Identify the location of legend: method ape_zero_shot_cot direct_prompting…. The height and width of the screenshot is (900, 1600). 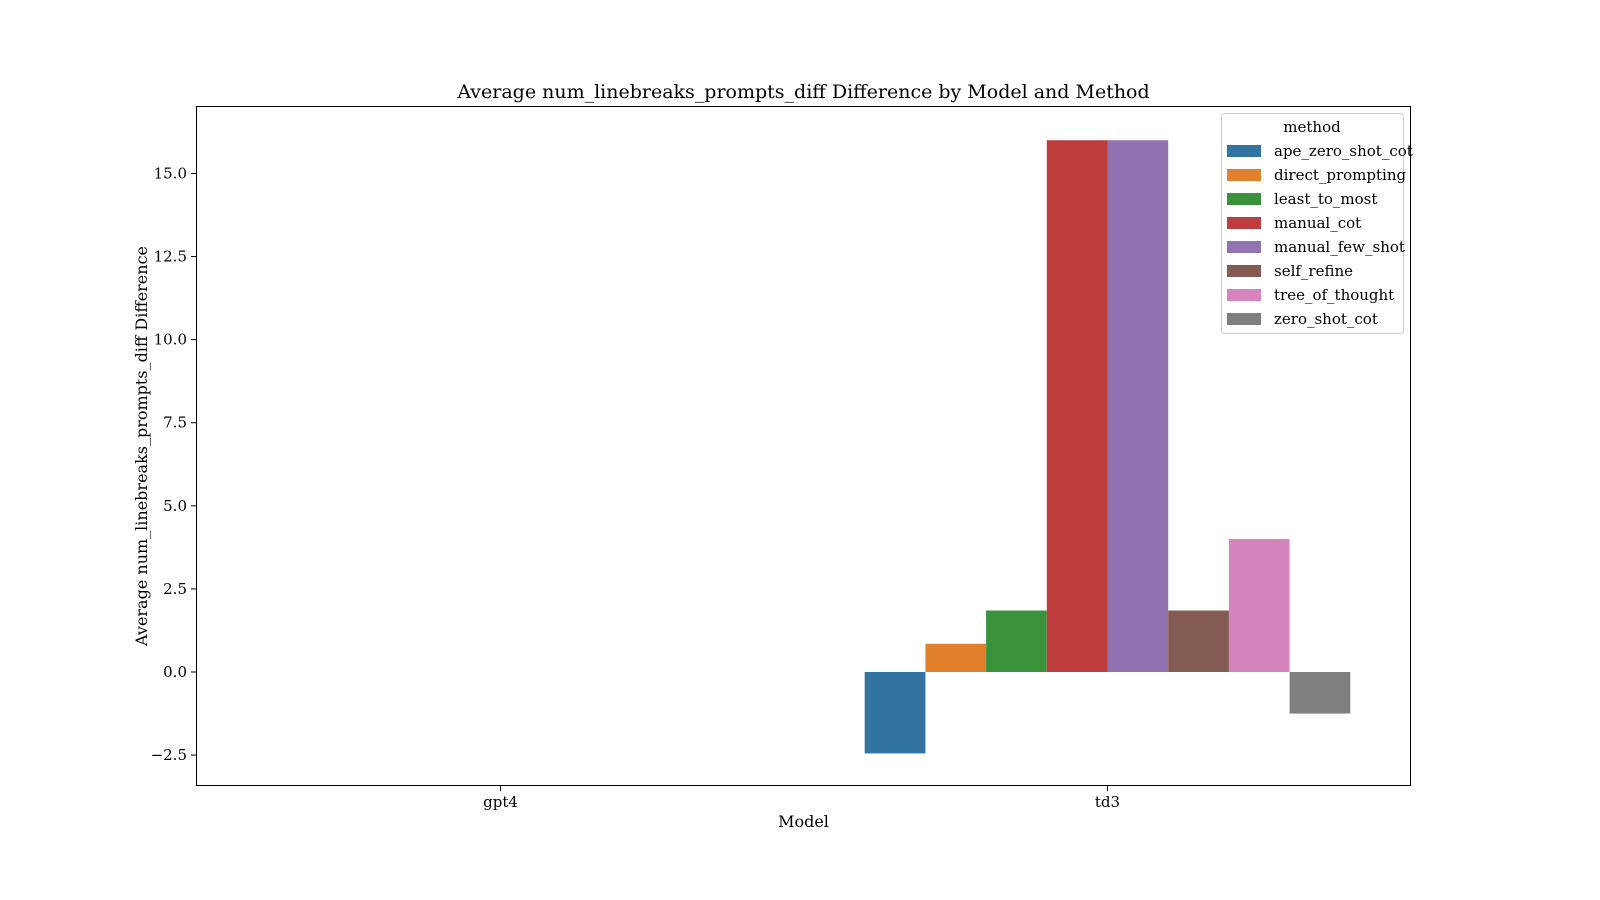
(1317, 223).